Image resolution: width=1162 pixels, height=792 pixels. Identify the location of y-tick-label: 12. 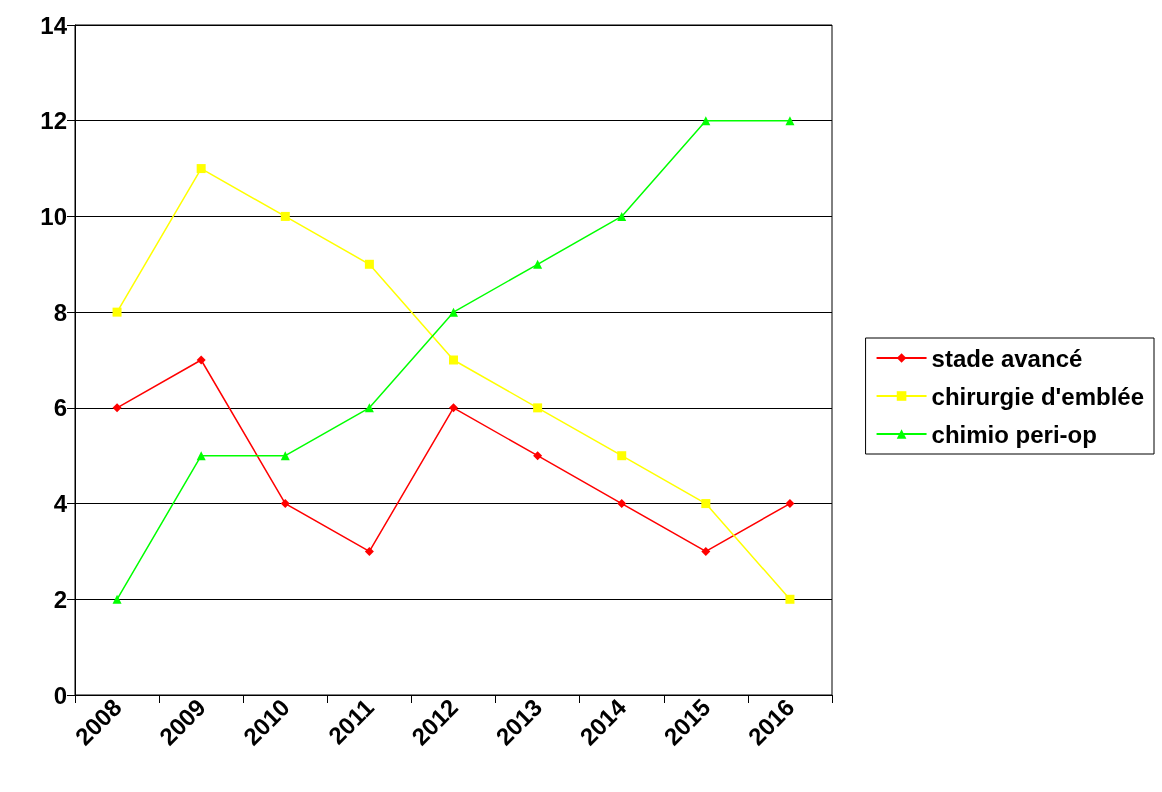
(53, 121).